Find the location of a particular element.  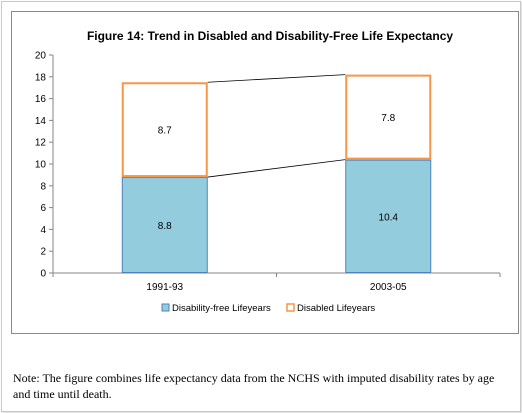

x-tick-label: 1991-93 is located at coordinates (164, 287).